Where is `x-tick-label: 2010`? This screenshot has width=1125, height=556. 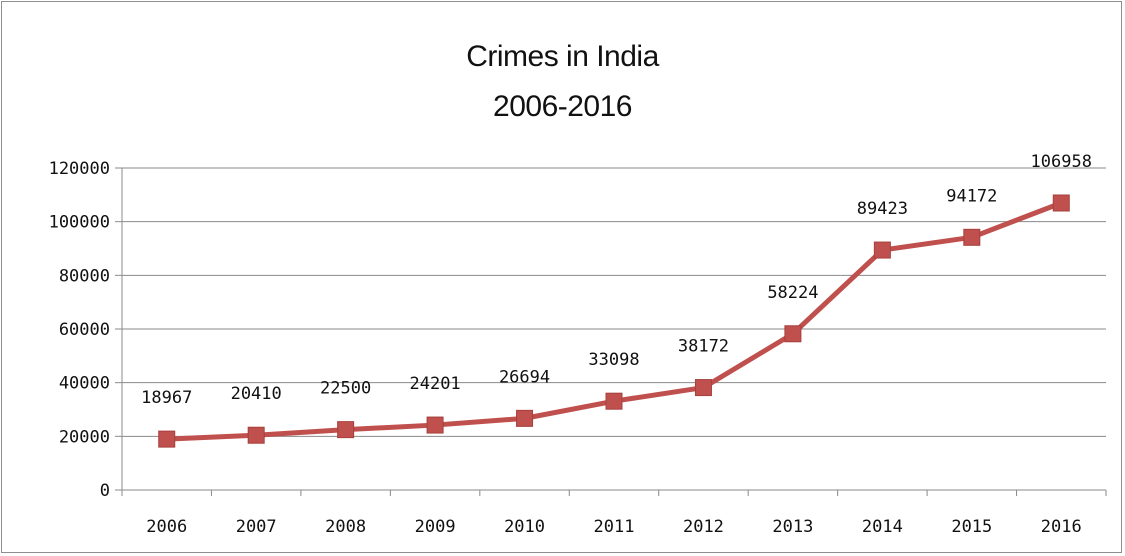 x-tick-label: 2010 is located at coordinates (524, 527).